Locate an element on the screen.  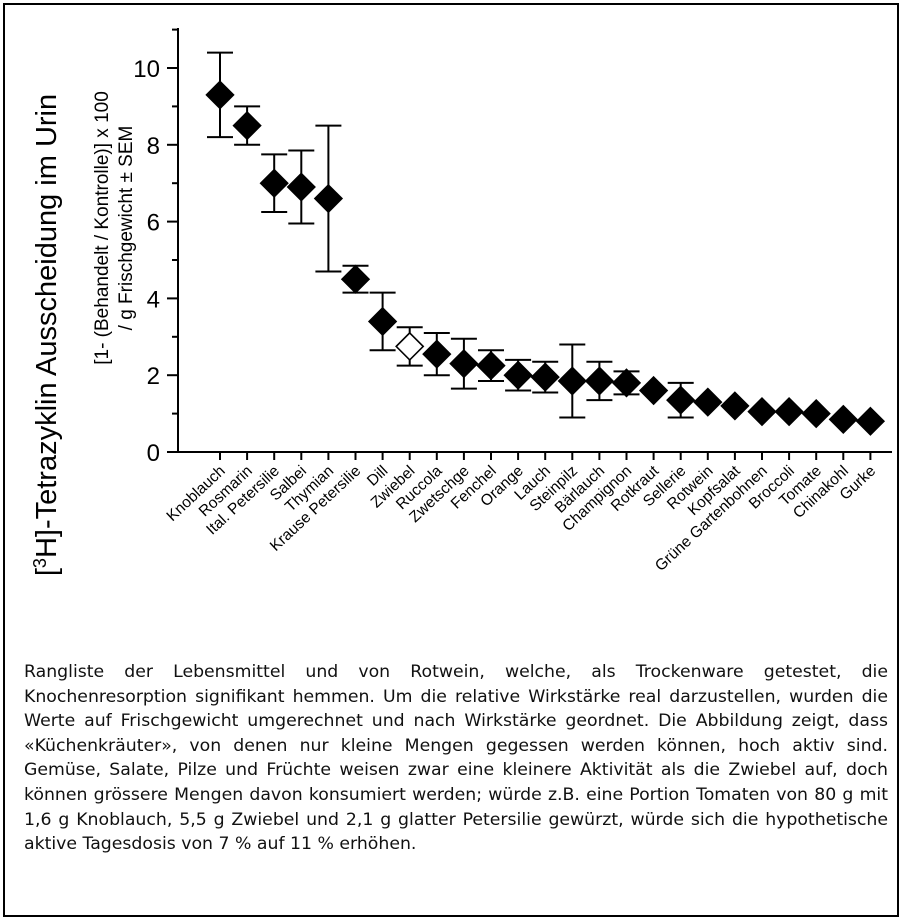
y-tick-label: 8 is located at coordinates (153, 146).